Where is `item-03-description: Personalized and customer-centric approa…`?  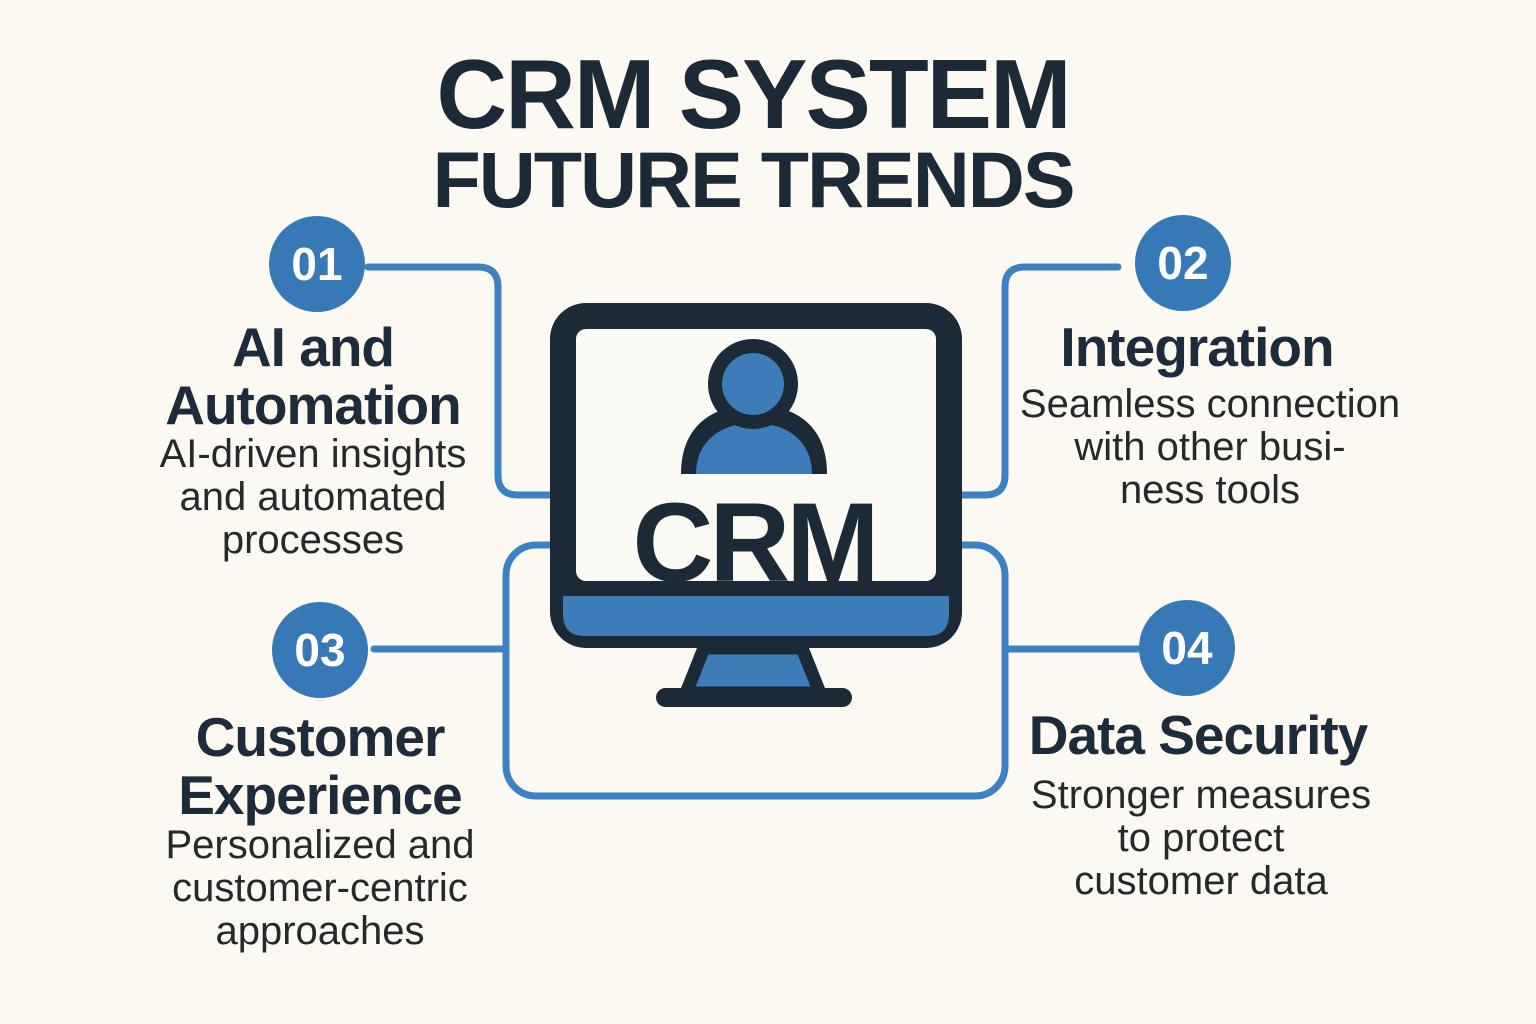 item-03-description: Personalized and customer-centric approa… is located at coordinates (319, 888).